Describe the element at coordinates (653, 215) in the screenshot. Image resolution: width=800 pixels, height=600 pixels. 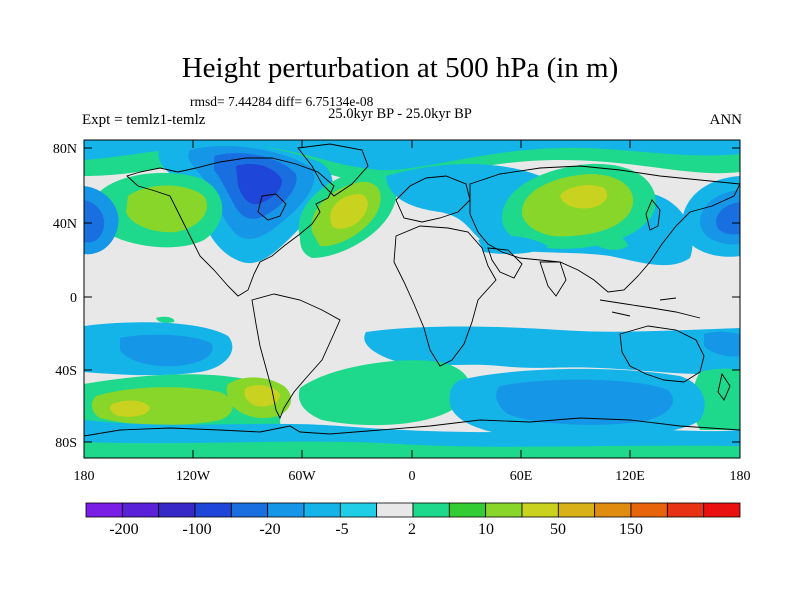
I see `coast-japan` at that location.